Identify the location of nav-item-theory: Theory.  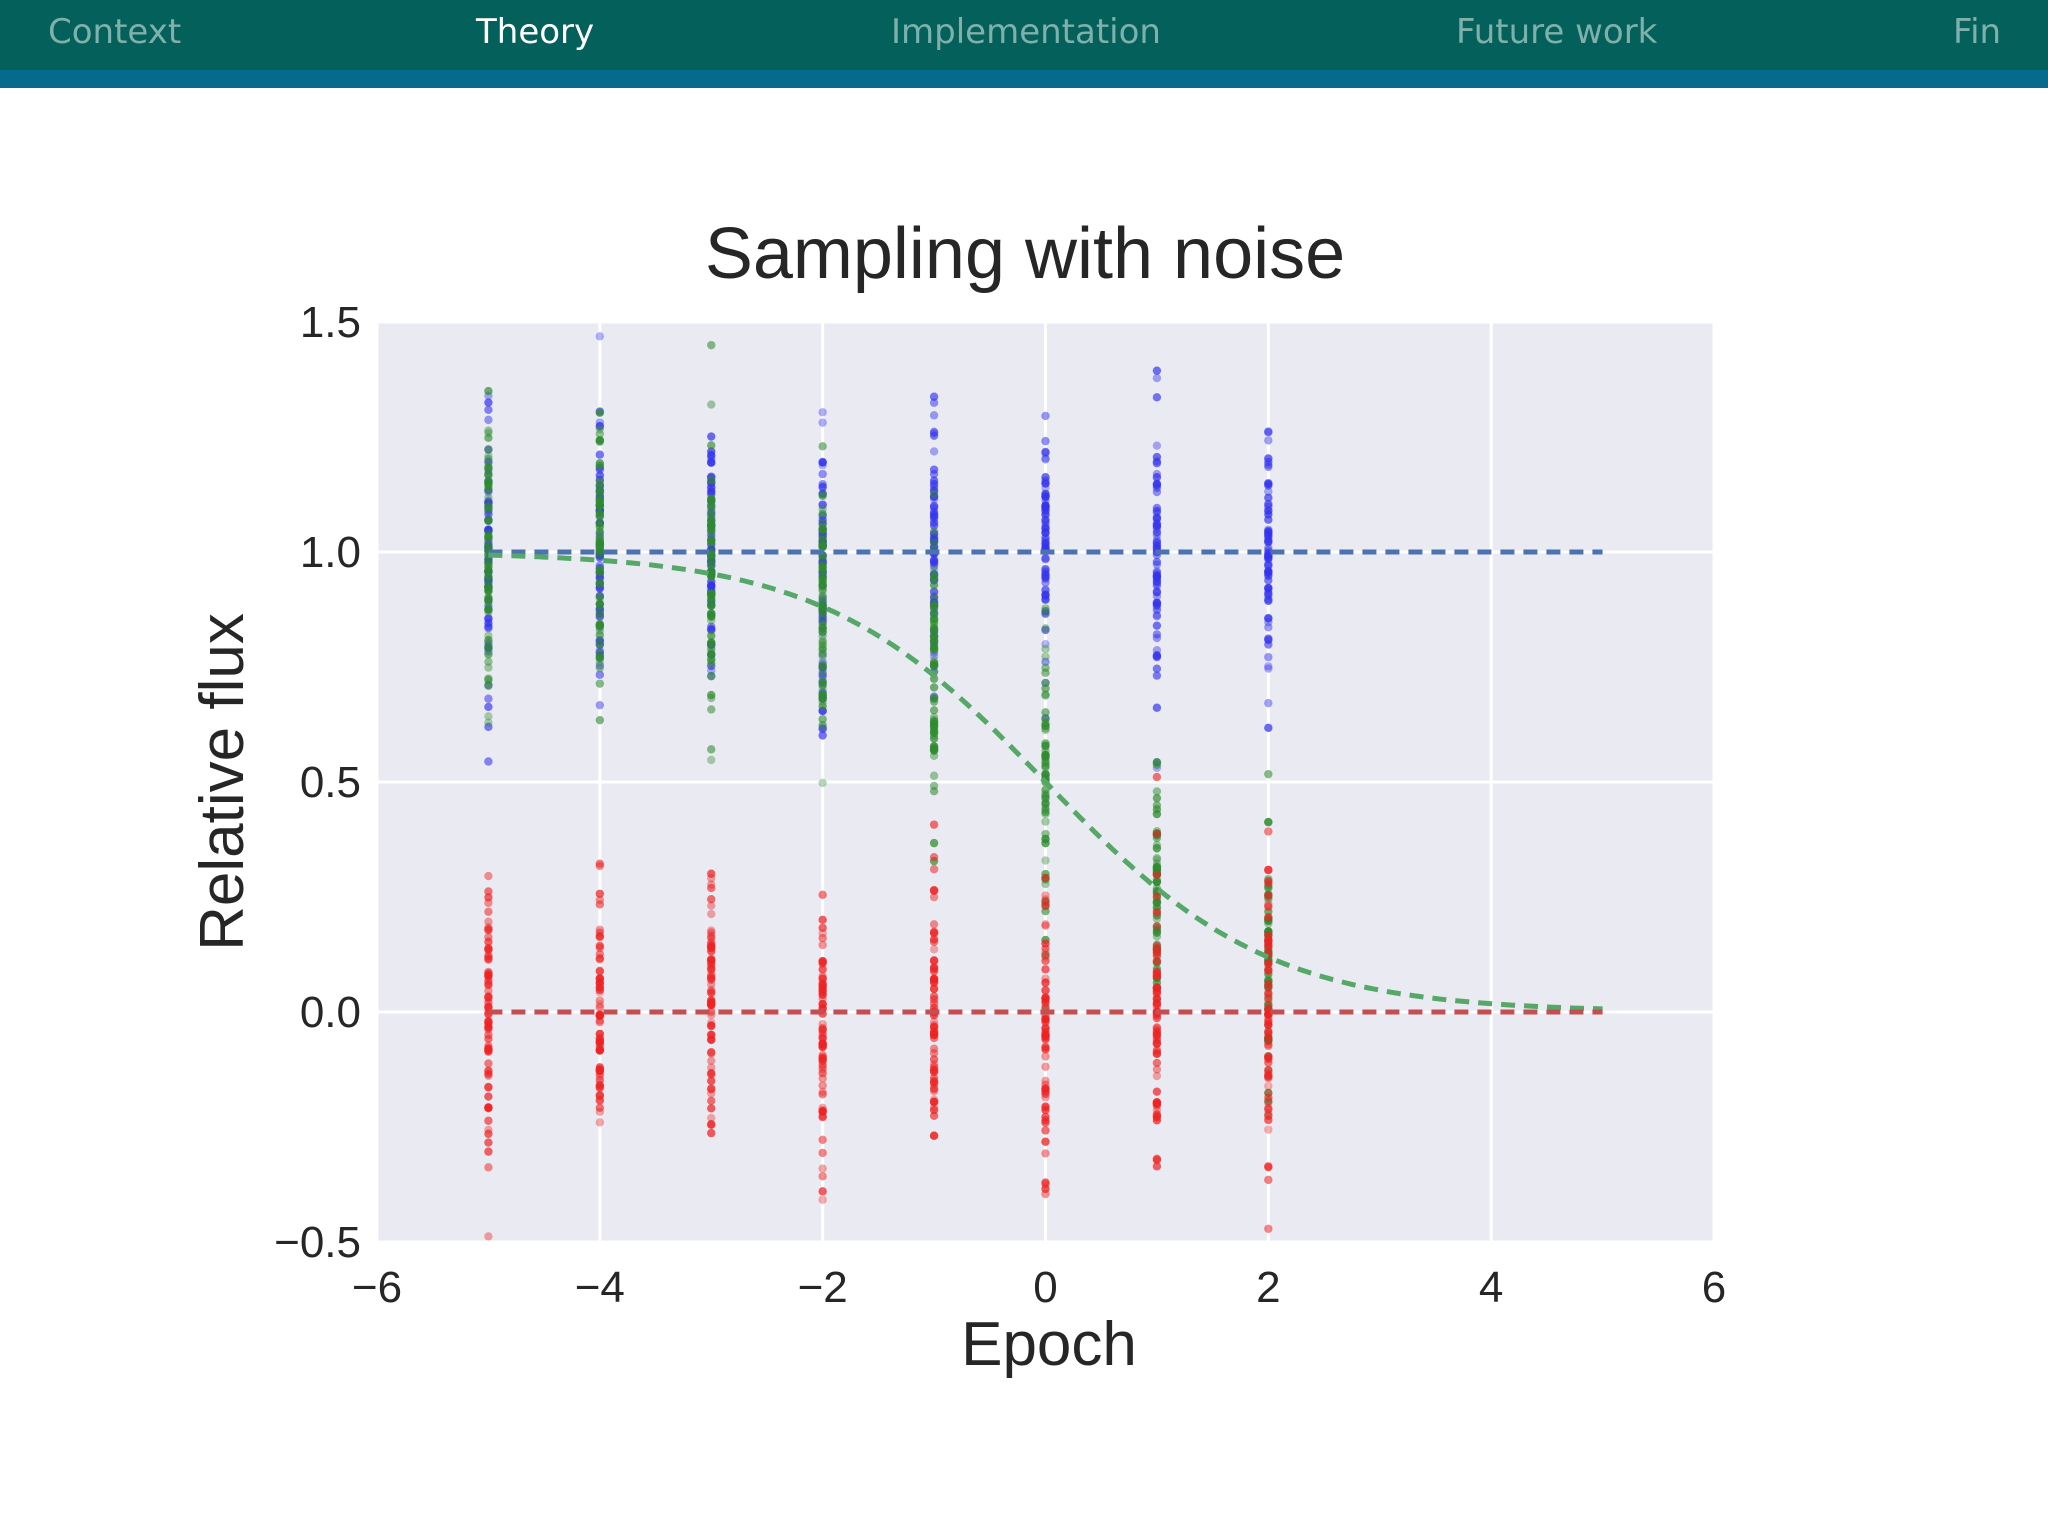
(535, 32).